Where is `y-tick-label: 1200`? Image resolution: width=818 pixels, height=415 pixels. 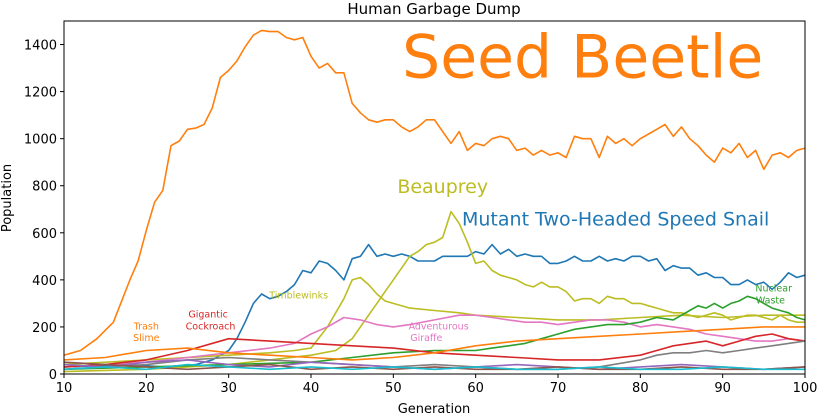
y-tick-label: 1200 is located at coordinates (40, 93).